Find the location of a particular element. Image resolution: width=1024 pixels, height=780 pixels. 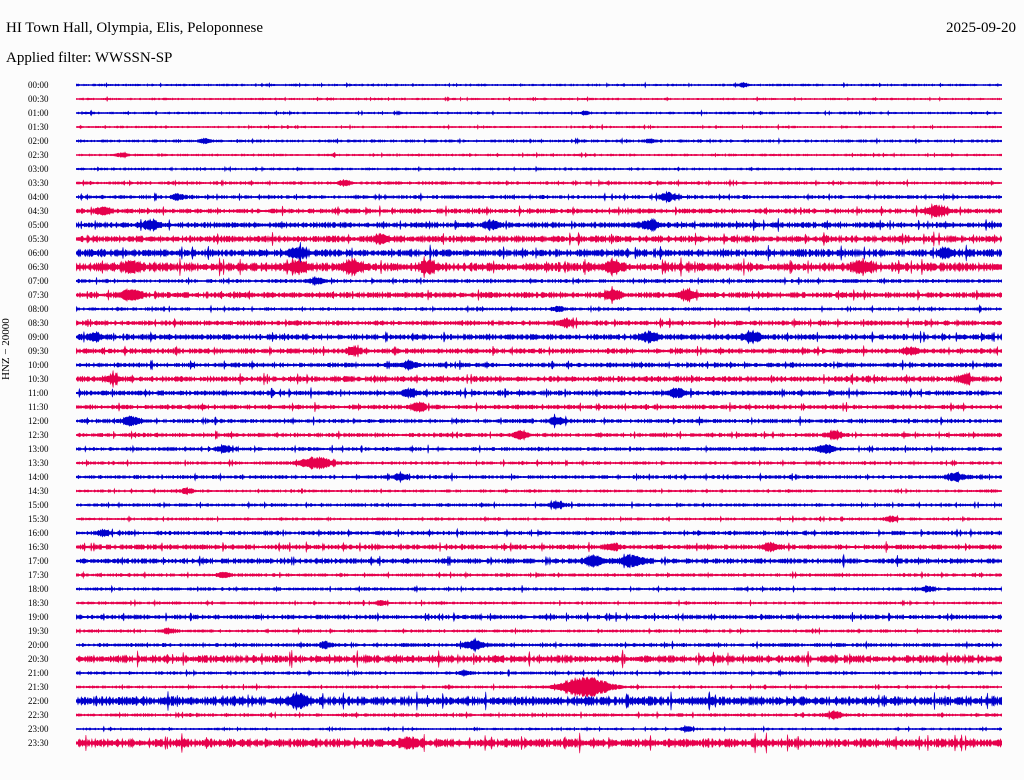

row-time-label: 21:00 is located at coordinates (38, 673).